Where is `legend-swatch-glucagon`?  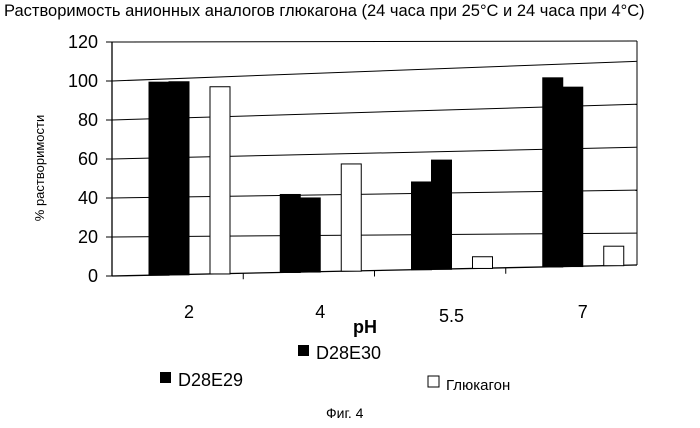
legend-swatch-glucagon is located at coordinates (433, 381).